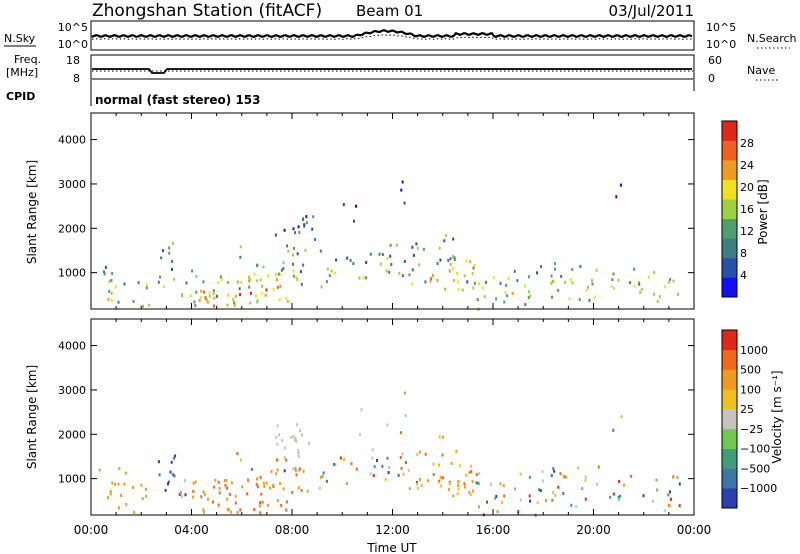 The width and height of the screenshot is (800, 554). I want to click on colorbar-tick-label: 20, so click(747, 187).